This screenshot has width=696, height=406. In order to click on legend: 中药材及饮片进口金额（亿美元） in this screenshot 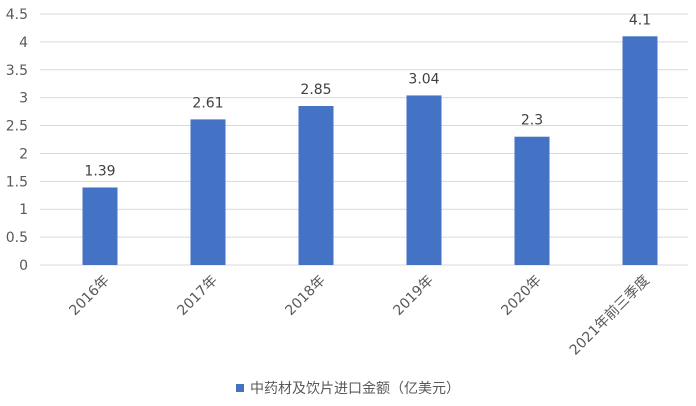, I will do `click(348, 389)`.